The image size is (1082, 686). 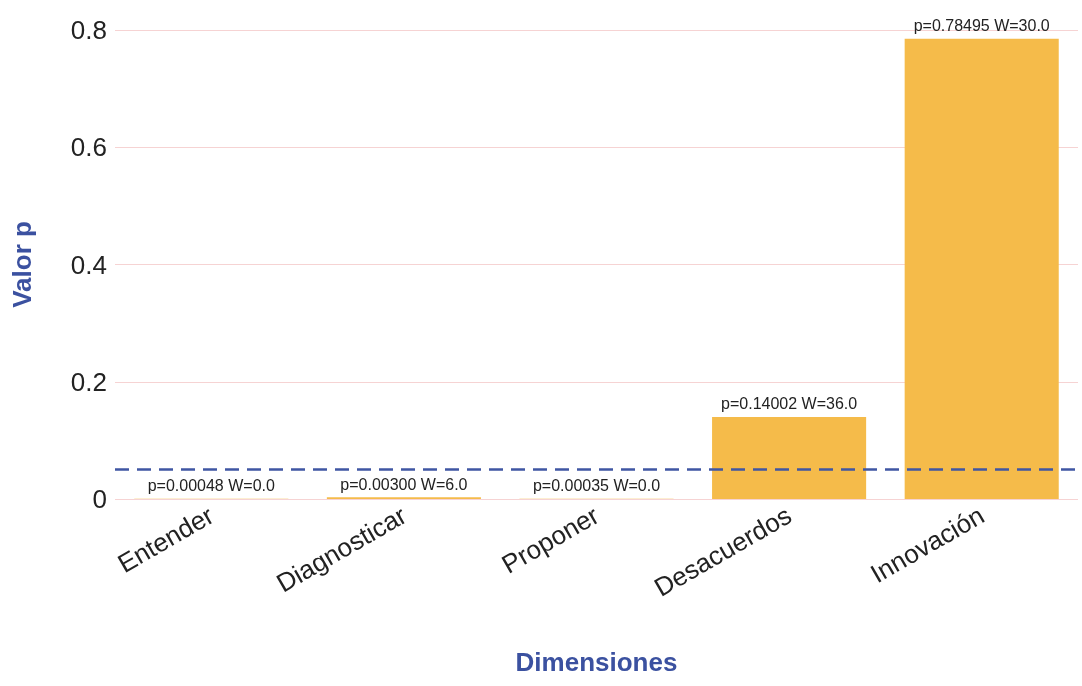 What do you see at coordinates (211, 486) in the screenshot?
I see `data-label: p=0.00048 W=0.0` at bounding box center [211, 486].